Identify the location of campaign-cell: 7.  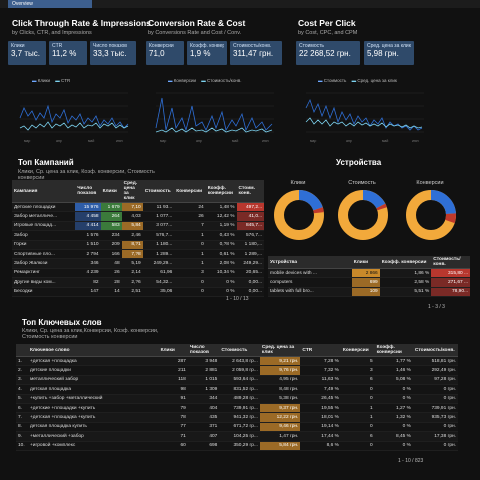
(190, 226).